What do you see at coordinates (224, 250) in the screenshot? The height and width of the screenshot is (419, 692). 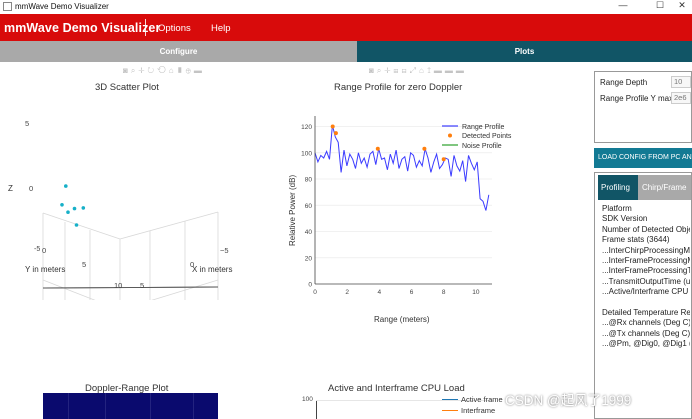 I see `x-tick-neg5: −5` at bounding box center [224, 250].